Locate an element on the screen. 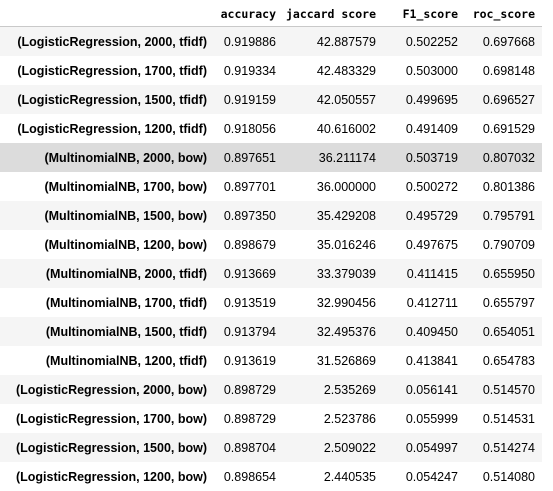 The height and width of the screenshot is (491, 553). accuracy-cell: 0.898654 is located at coordinates (249, 476).